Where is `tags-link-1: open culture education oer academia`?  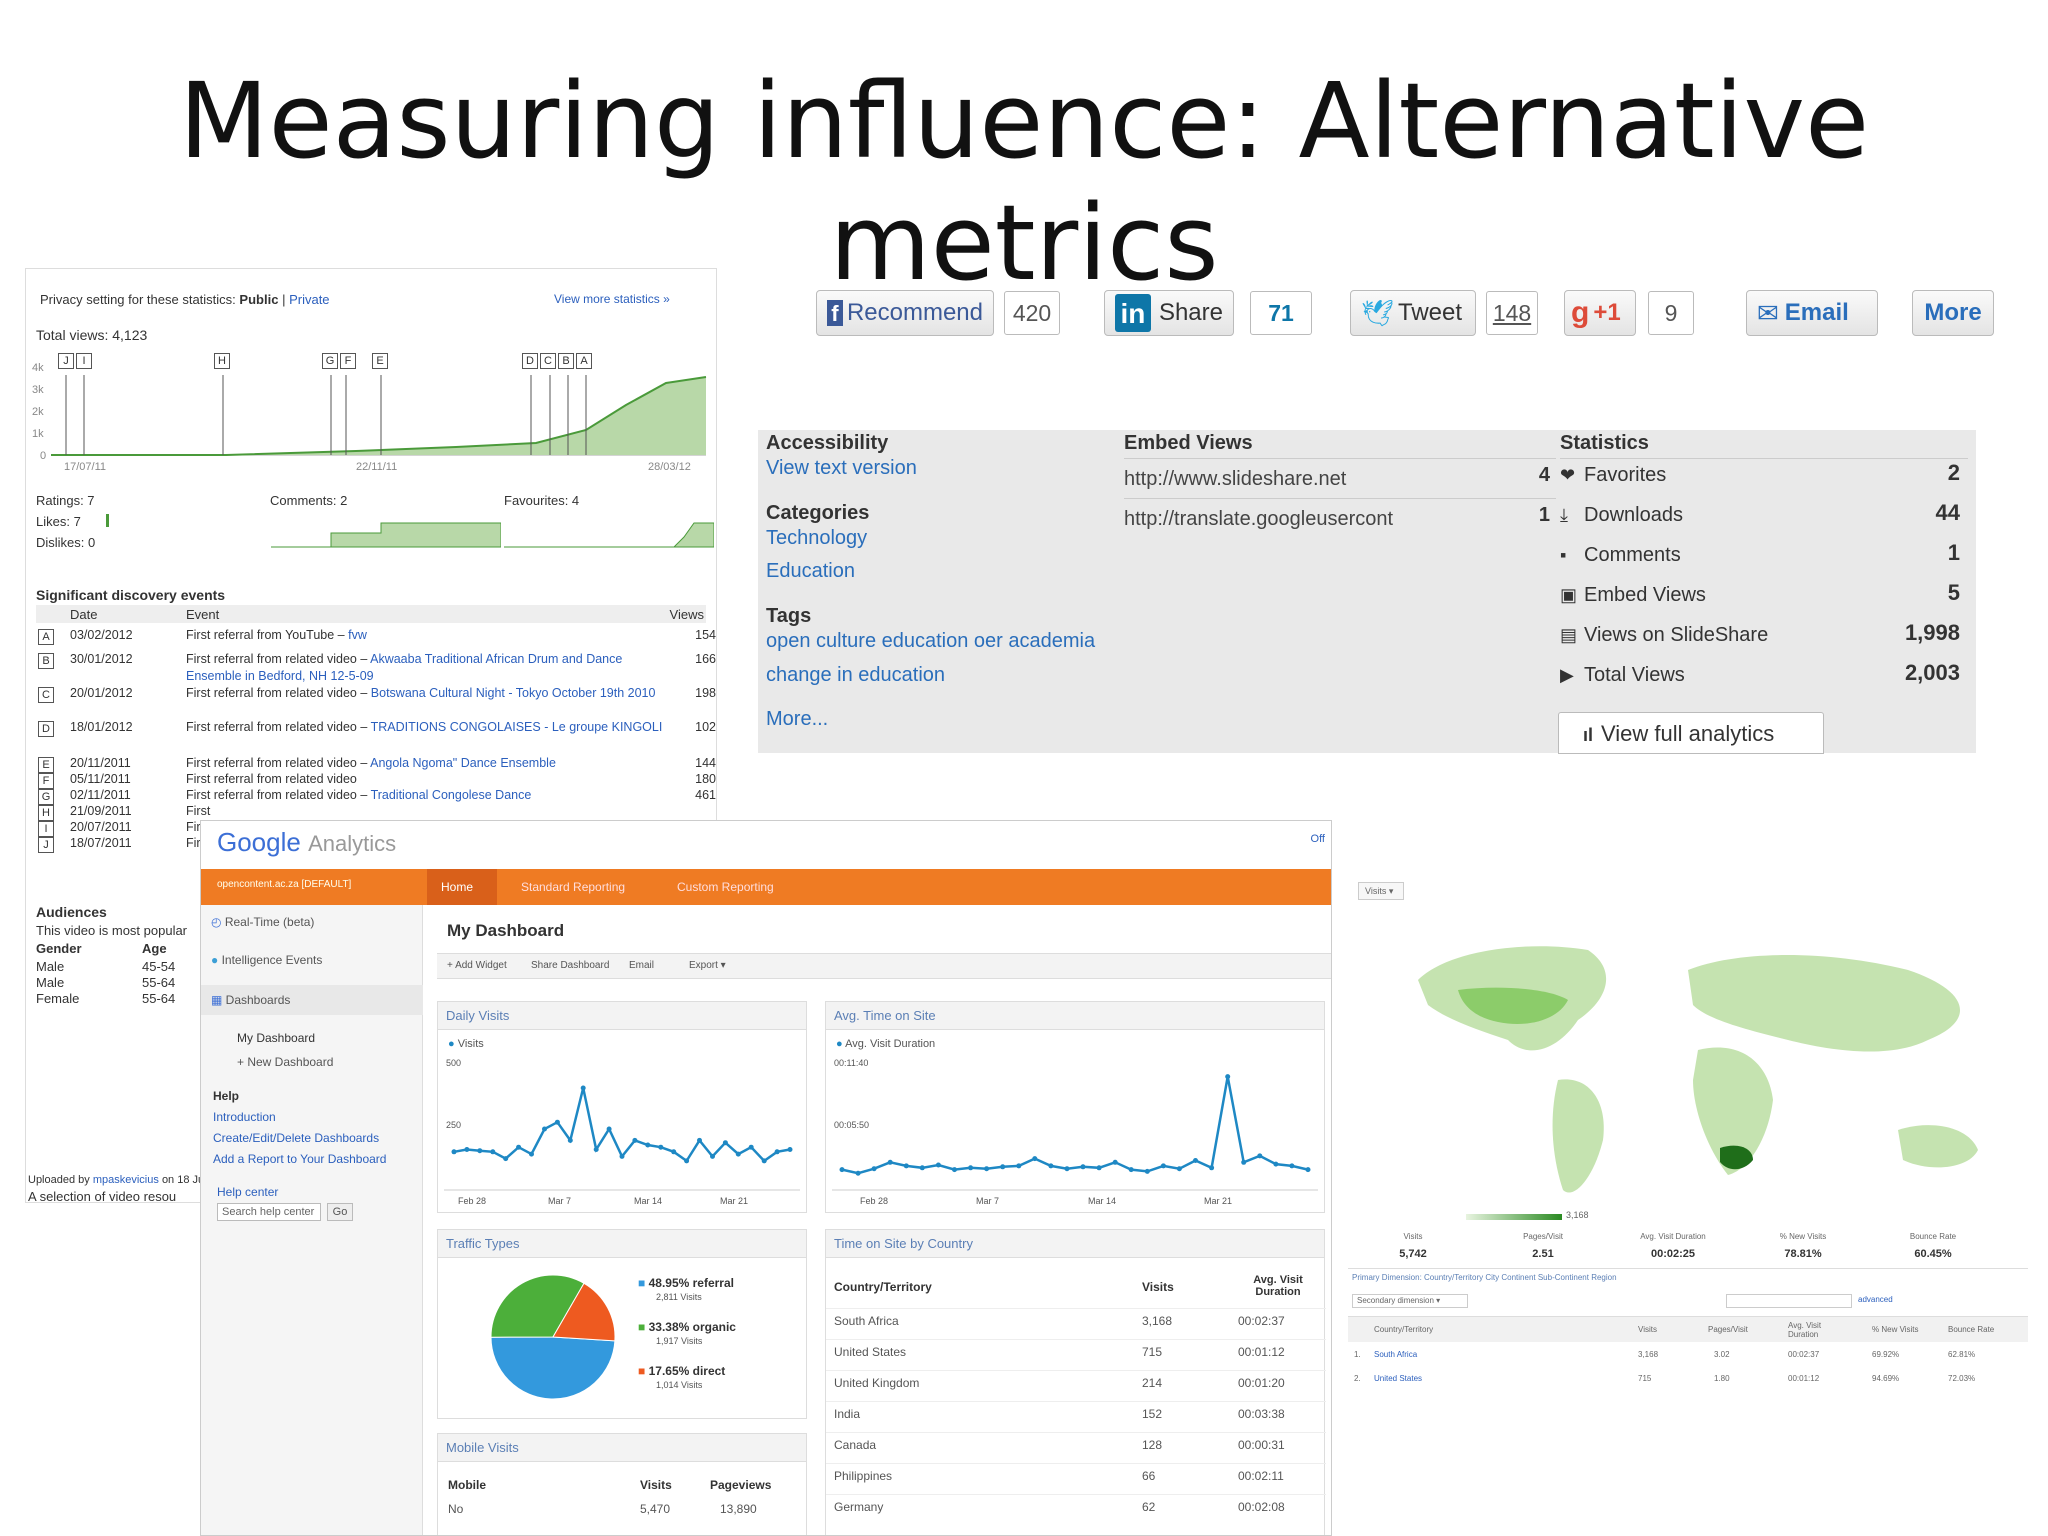
tags-link-1: open culture education oer academia is located at coordinates (931, 641).